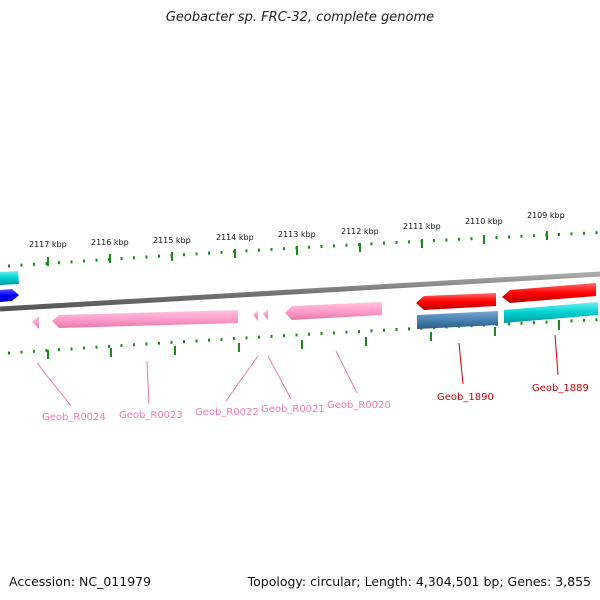 The width and height of the screenshot is (600, 600). Describe the element at coordinates (9, 295) in the screenshot. I see `gene-feature-blue-partial` at that location.